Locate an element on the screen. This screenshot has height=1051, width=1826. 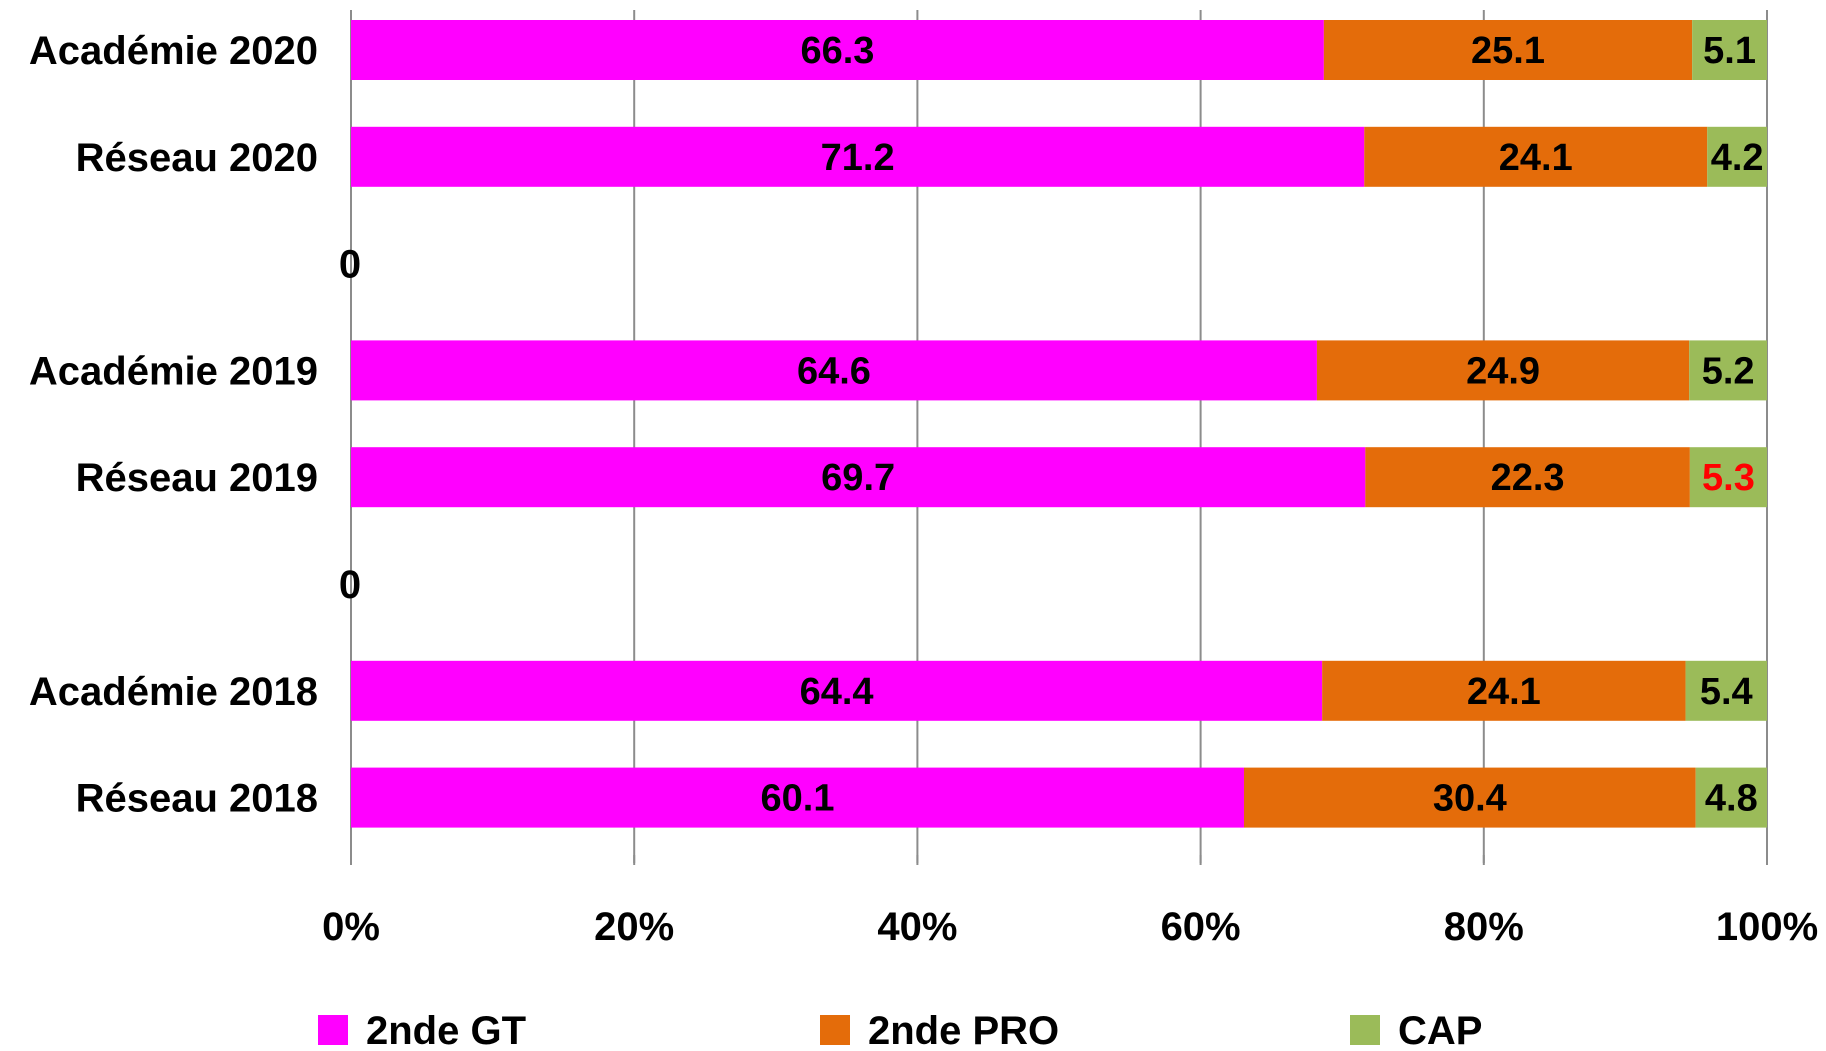
x-tick-label: 40% is located at coordinates (917, 927).